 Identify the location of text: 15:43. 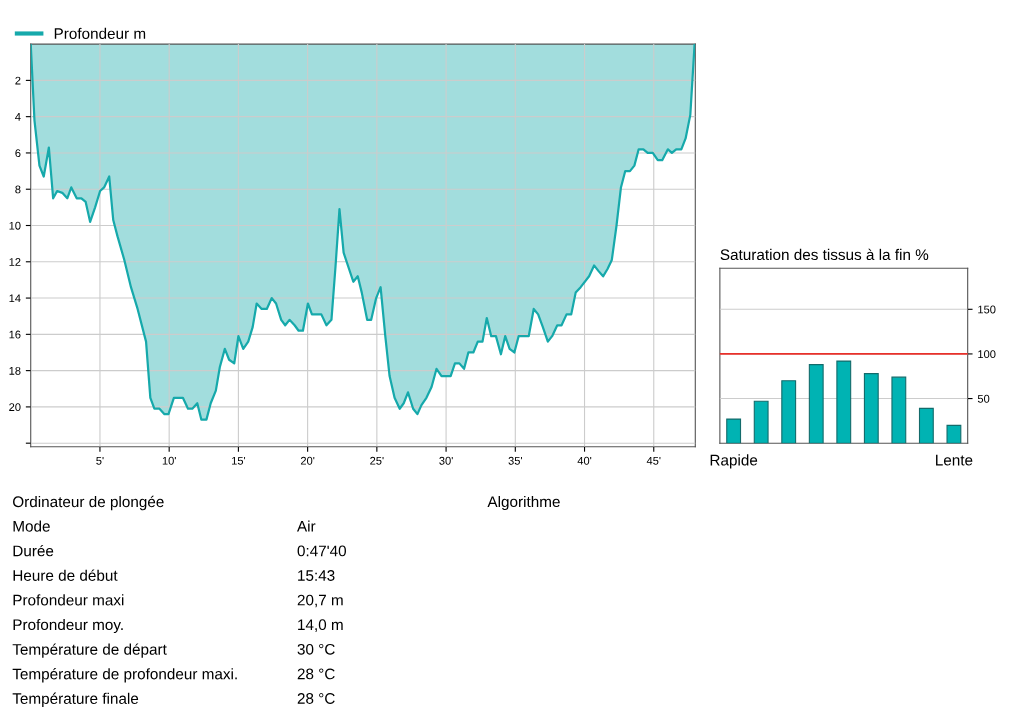
(316, 575).